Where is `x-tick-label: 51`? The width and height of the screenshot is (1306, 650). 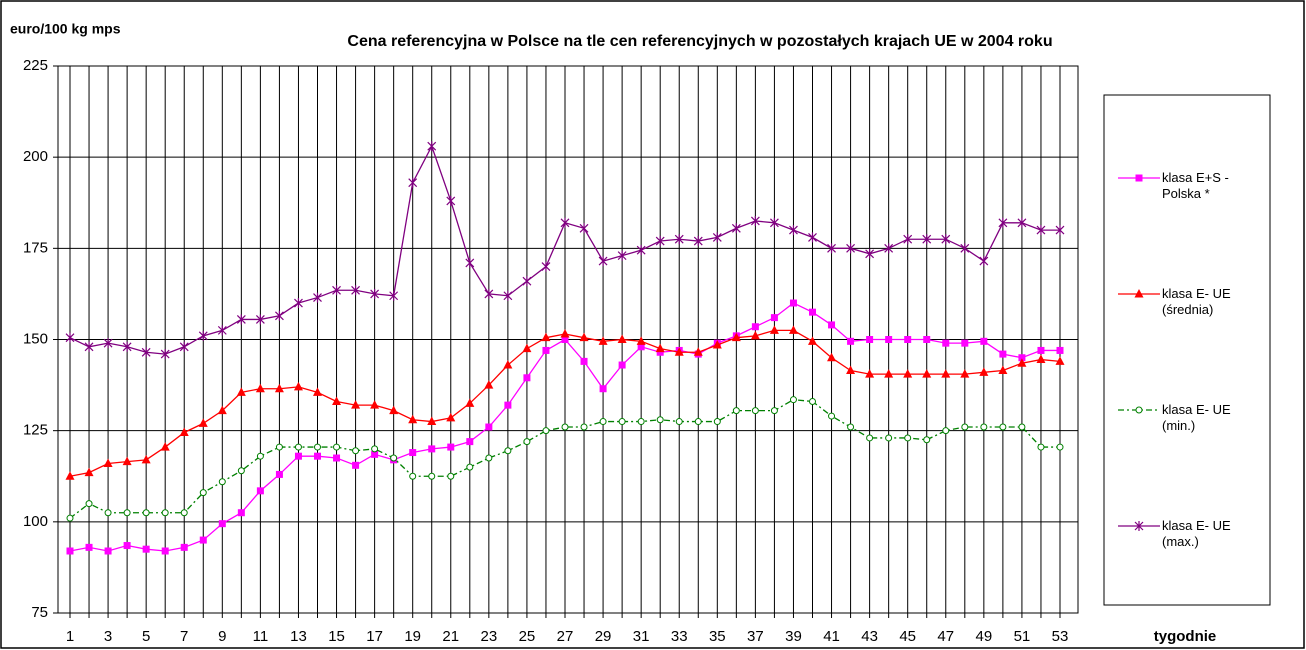
x-tick-label: 51 is located at coordinates (1022, 636).